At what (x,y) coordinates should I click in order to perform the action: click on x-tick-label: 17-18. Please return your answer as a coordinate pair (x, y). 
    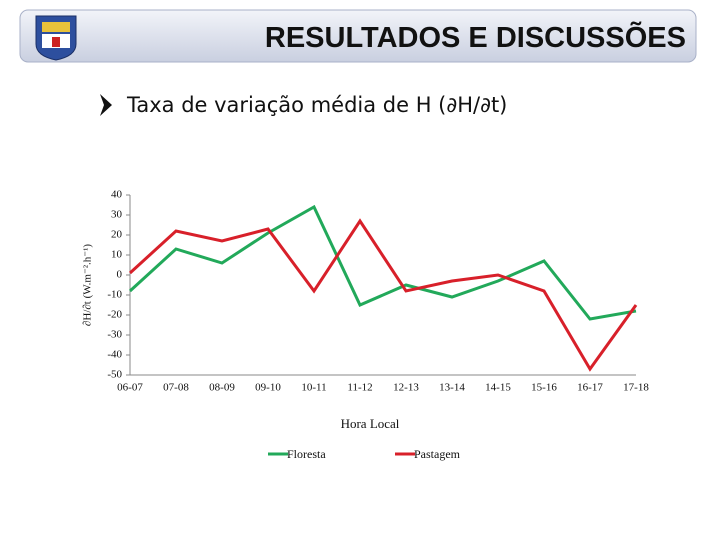
    Looking at the image, I should click on (636, 388).